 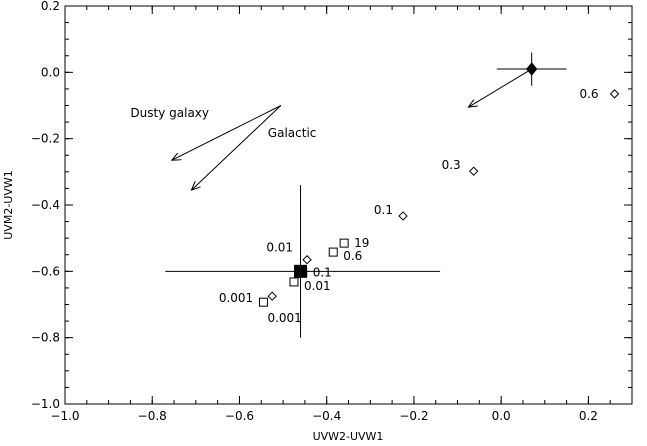 I want to click on annotation-label: Galactic, so click(x=292, y=133).